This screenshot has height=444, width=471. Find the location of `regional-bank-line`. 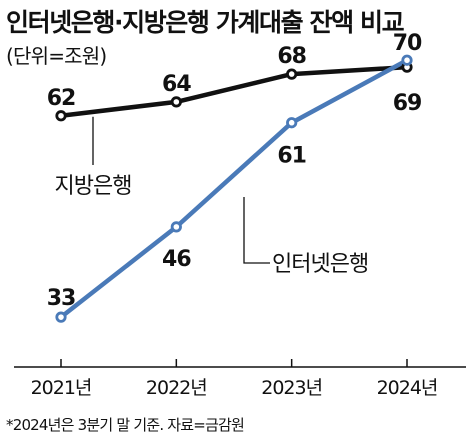

regional-bank-line is located at coordinates (234, 91).